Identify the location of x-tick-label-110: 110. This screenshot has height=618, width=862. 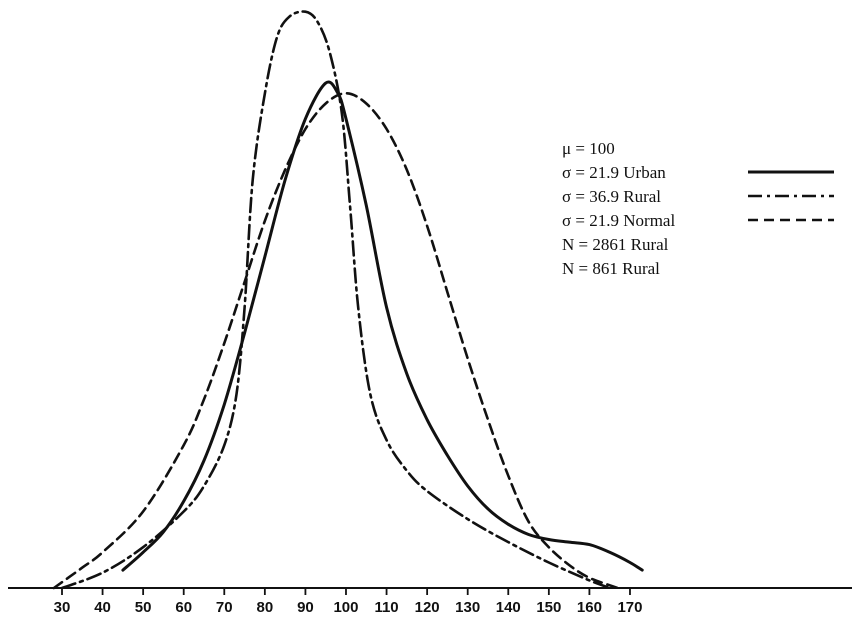
(386, 607).